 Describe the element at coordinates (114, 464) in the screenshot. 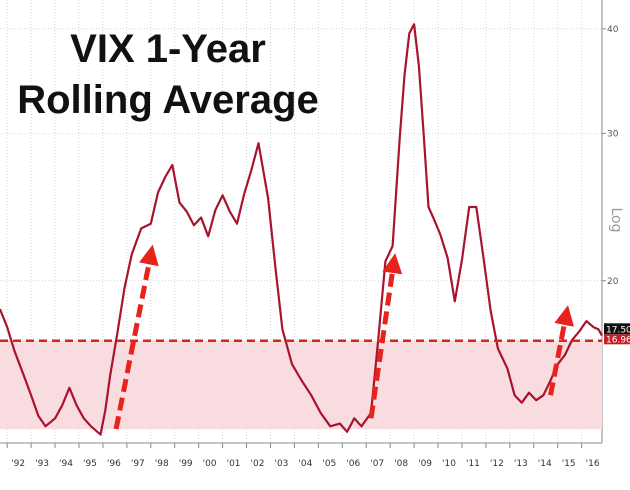

I see `x-tick-label-'96: '96` at that location.